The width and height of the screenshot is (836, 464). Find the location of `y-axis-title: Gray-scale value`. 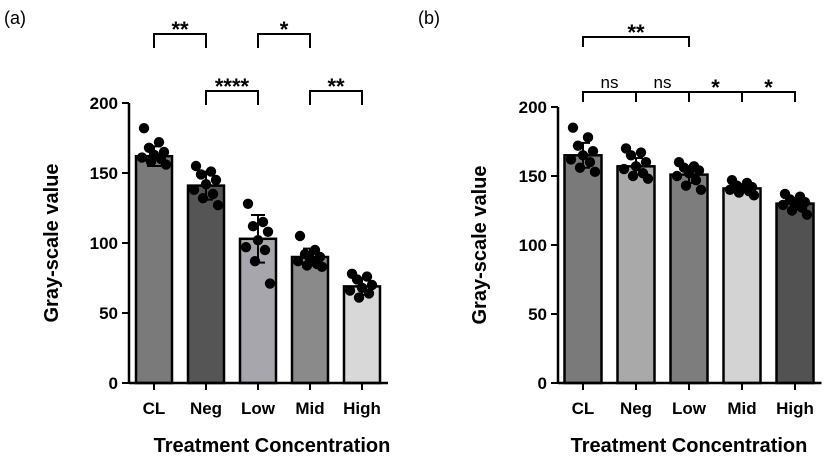

y-axis-title: Gray-scale value is located at coordinates (52, 243).